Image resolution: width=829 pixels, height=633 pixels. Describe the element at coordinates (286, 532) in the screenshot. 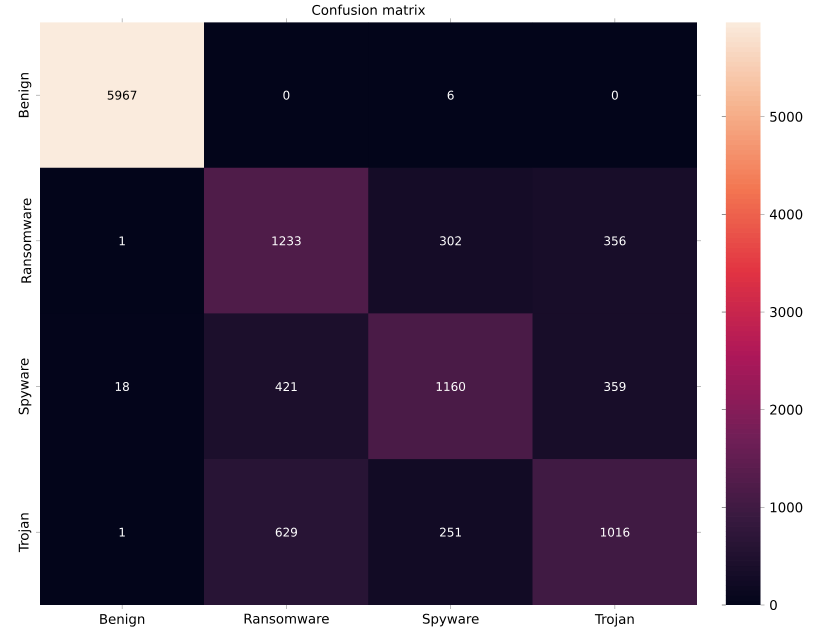

I see `data-label: 629` at that location.